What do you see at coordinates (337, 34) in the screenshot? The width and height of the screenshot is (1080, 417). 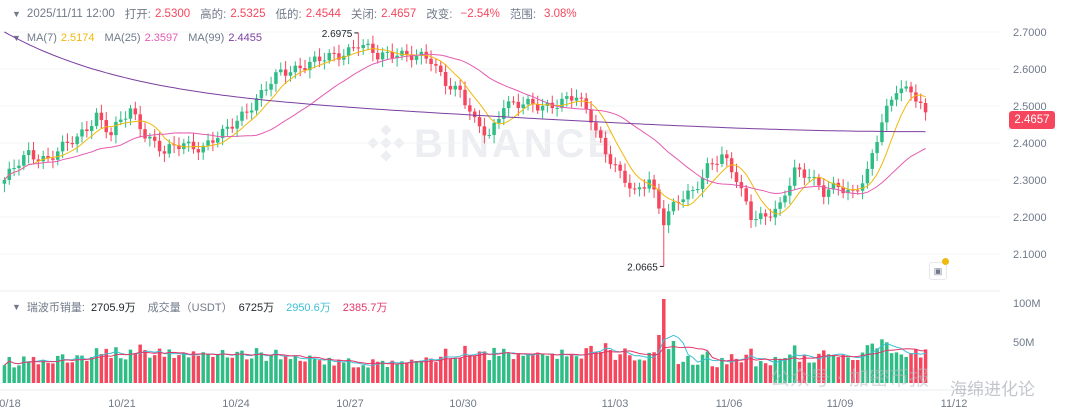 I see `high-annotation: 2.6975` at bounding box center [337, 34].